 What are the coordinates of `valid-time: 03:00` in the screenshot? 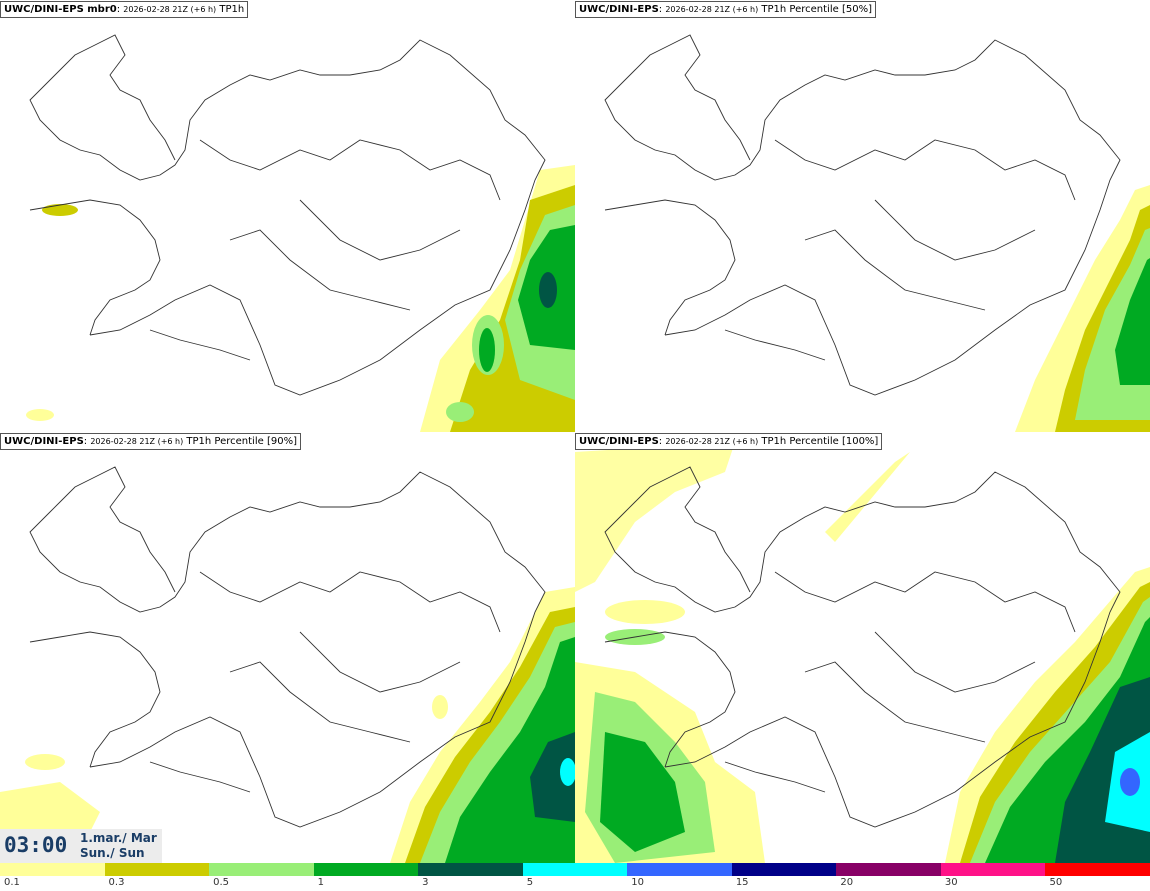 It's located at (36, 845).